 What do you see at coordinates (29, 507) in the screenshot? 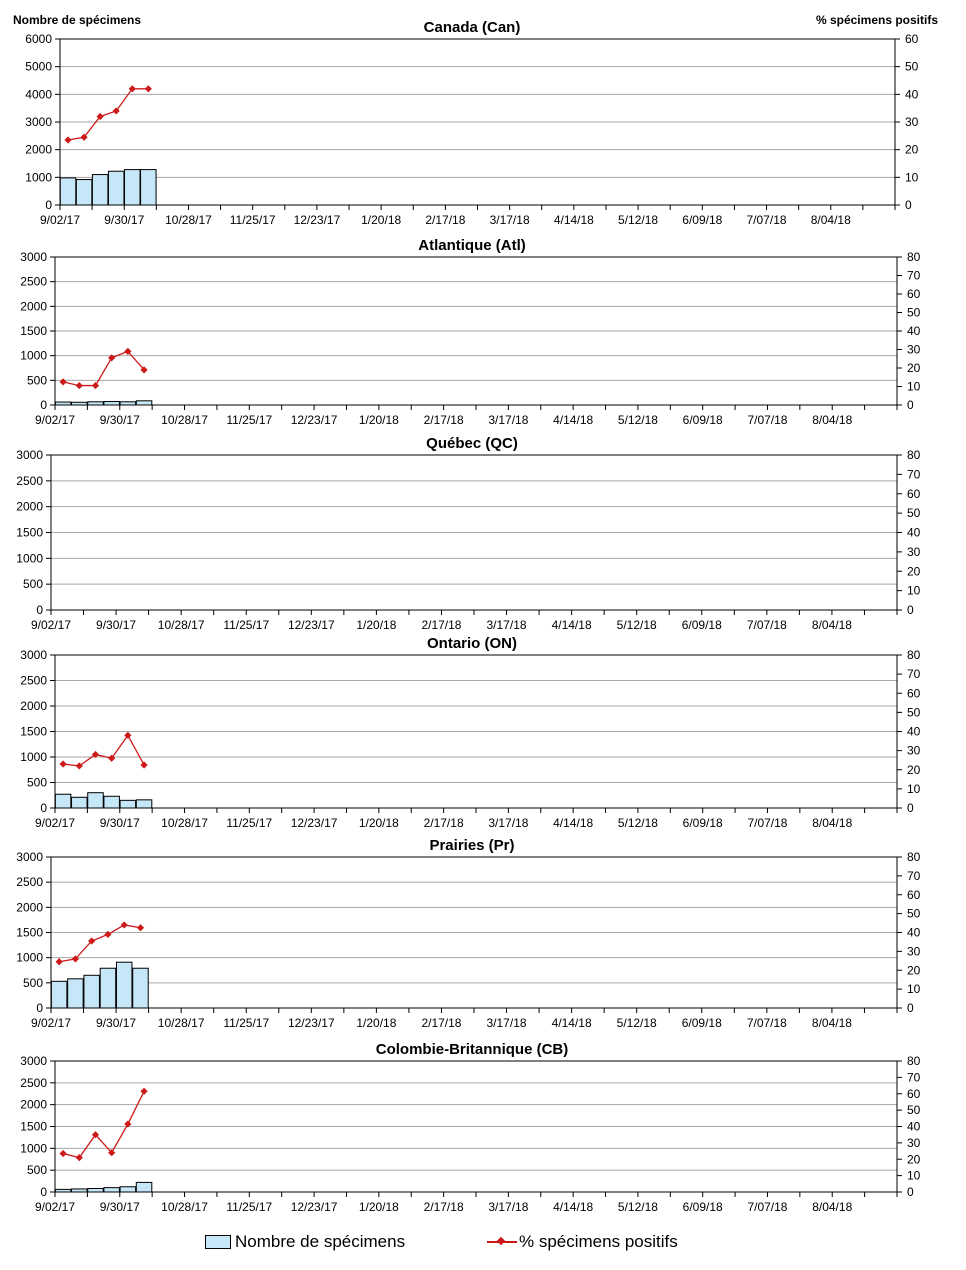
I see `left-tick-label: 2000` at bounding box center [29, 507].